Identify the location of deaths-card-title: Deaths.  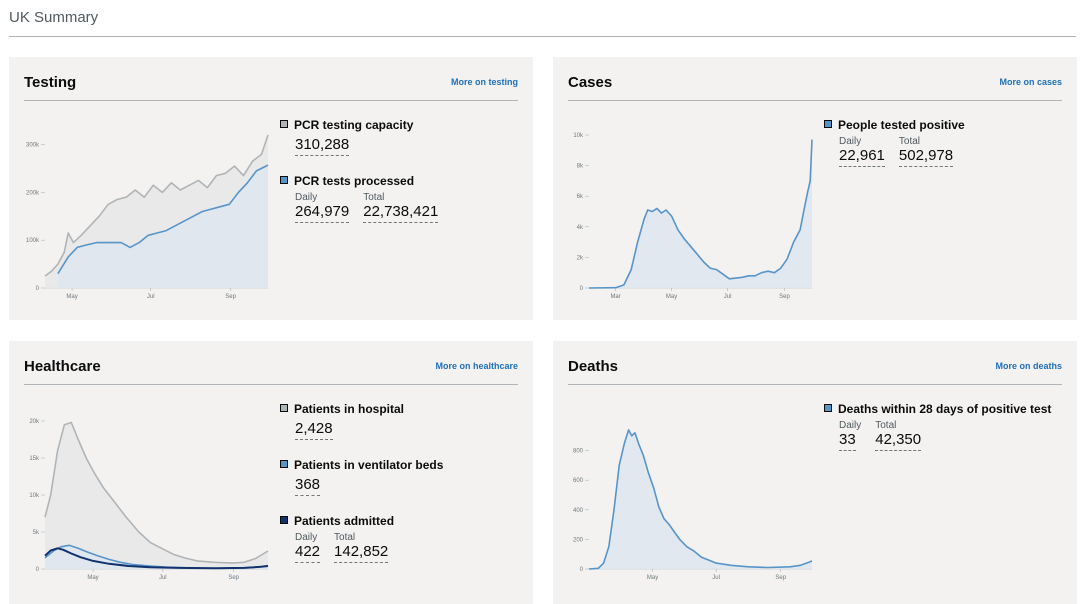
(593, 366).